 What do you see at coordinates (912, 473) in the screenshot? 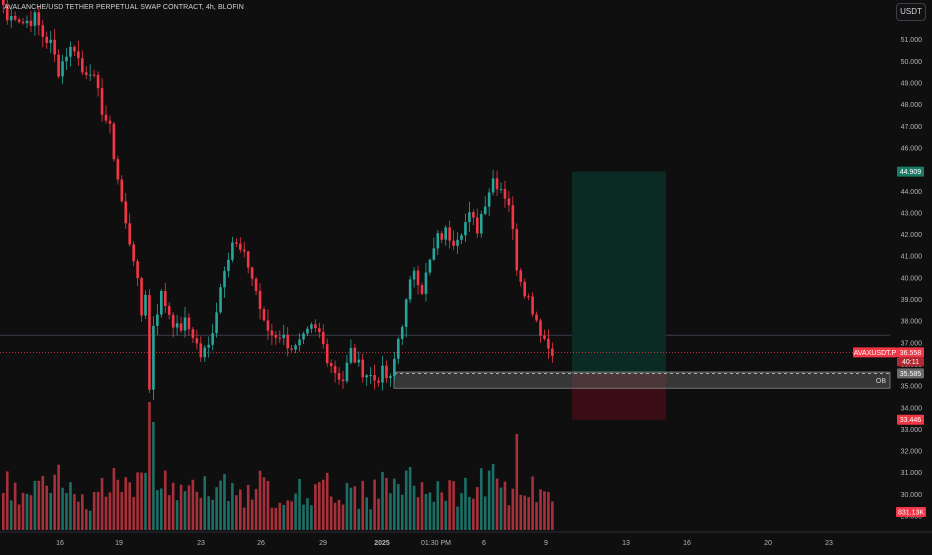
I see `y-tick-label: 31.000` at bounding box center [912, 473].